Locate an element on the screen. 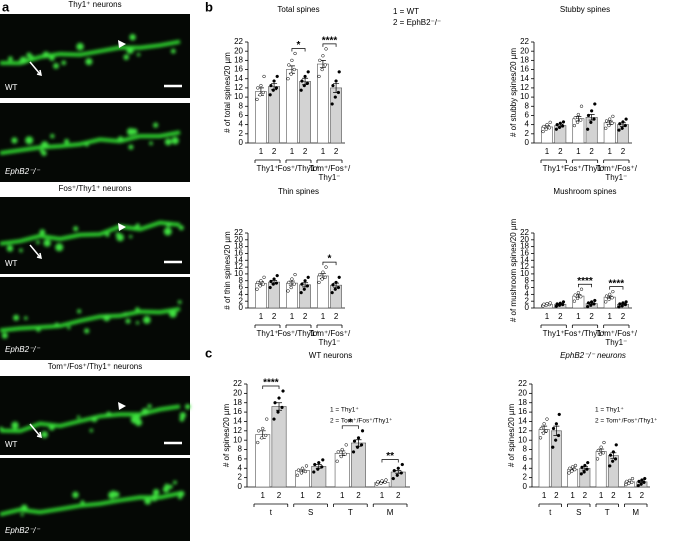  y-tick-label: 4 is located at coordinates (527, 124).